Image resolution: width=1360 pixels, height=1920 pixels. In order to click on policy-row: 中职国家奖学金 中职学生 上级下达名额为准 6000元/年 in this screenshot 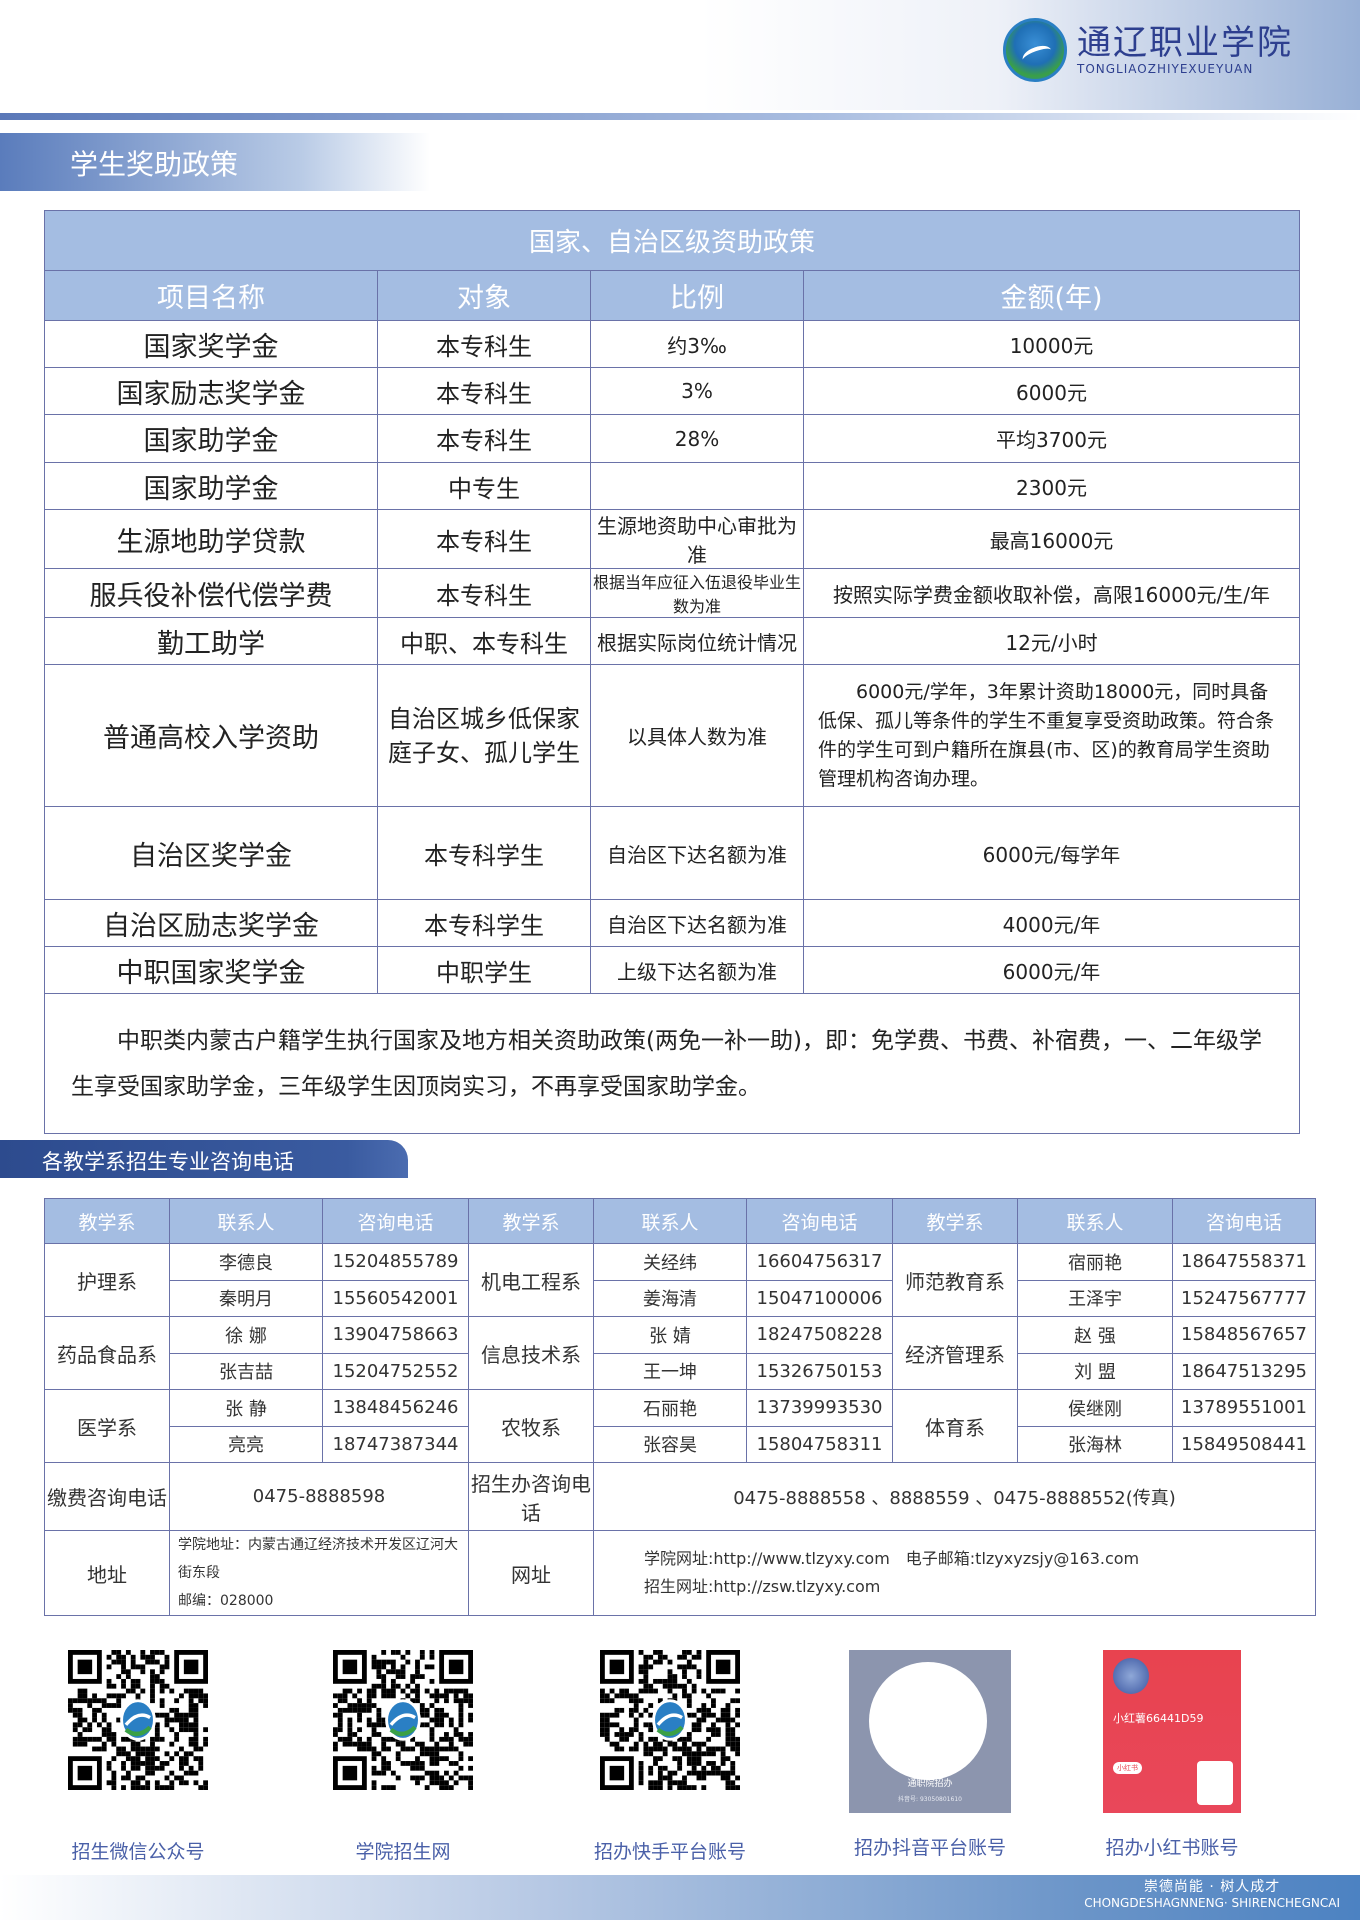, I will do `click(672, 970)`.